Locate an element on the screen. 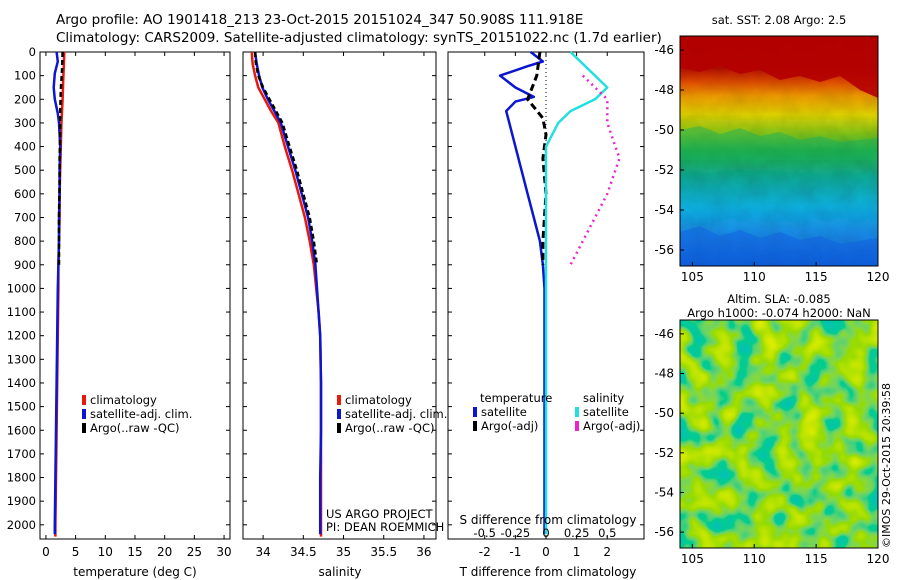  y-tick-label: 800 is located at coordinates (25, 241).